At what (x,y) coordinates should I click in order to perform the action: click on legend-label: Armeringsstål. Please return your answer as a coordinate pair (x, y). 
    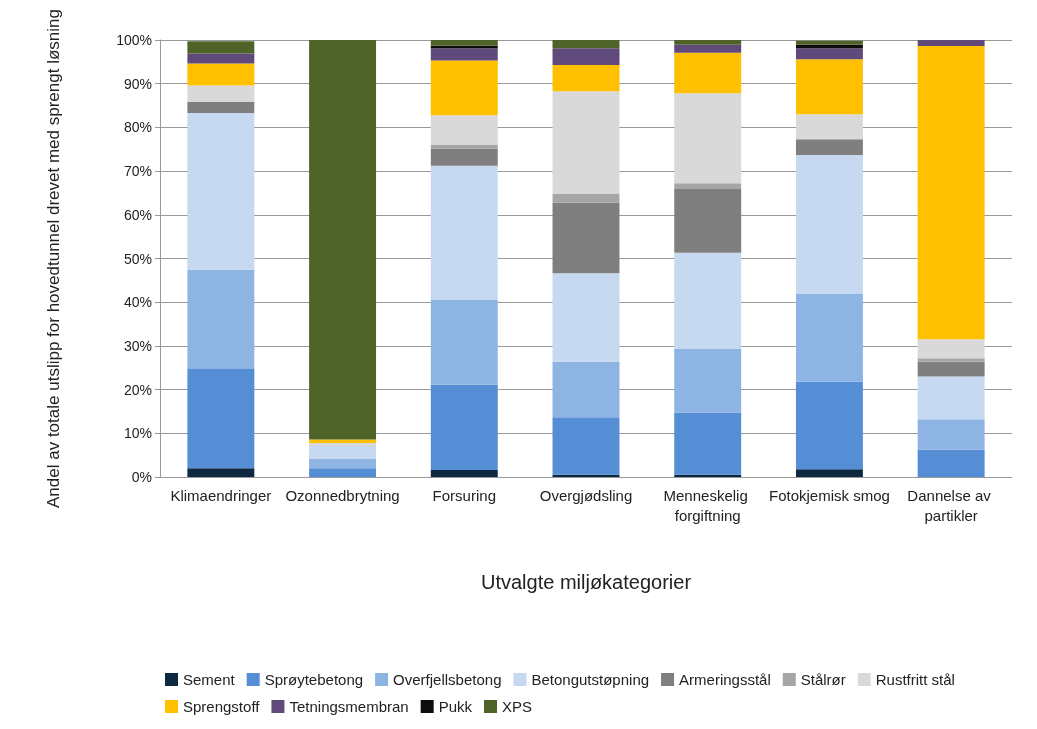
    Looking at the image, I should click on (725, 679).